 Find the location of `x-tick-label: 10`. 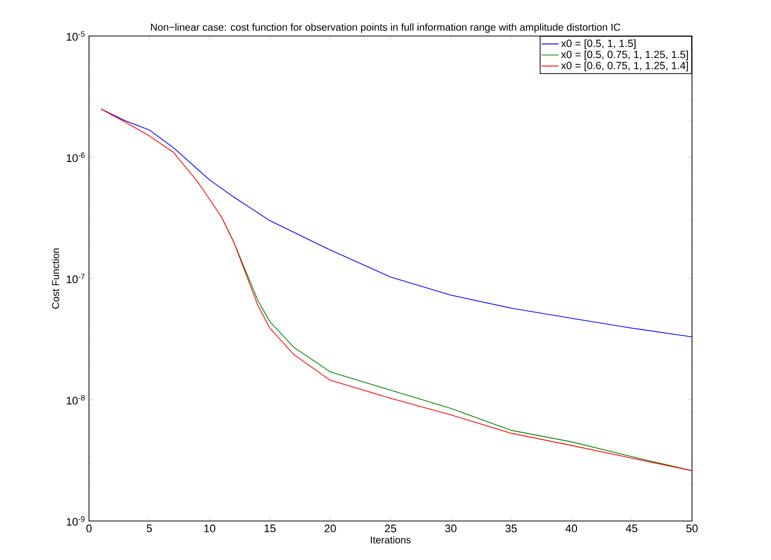

x-tick-label: 10 is located at coordinates (210, 528).